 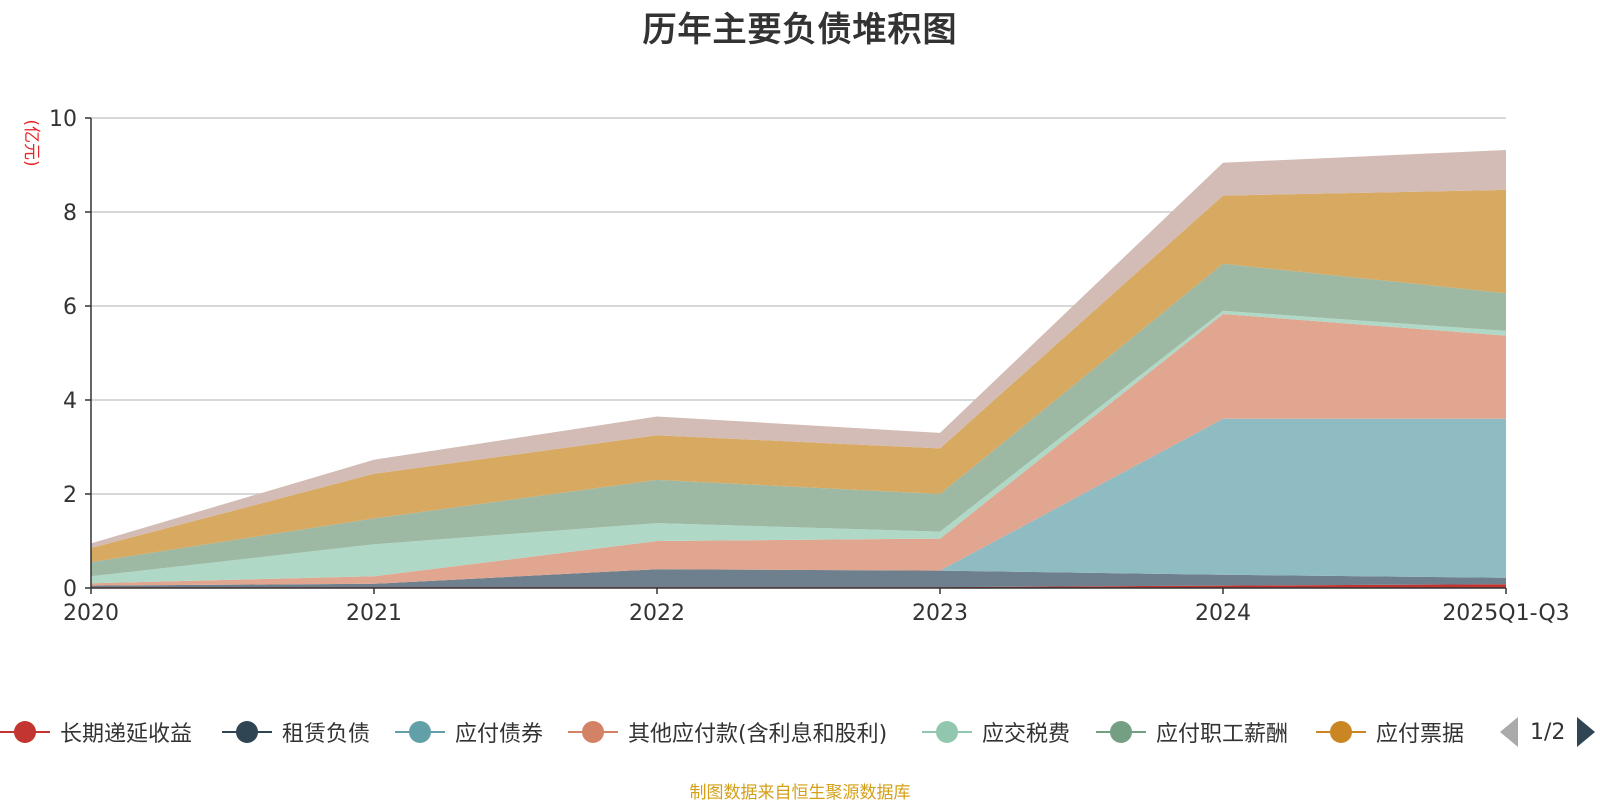 I want to click on legend-label: 应付票据, so click(x=1420, y=734).